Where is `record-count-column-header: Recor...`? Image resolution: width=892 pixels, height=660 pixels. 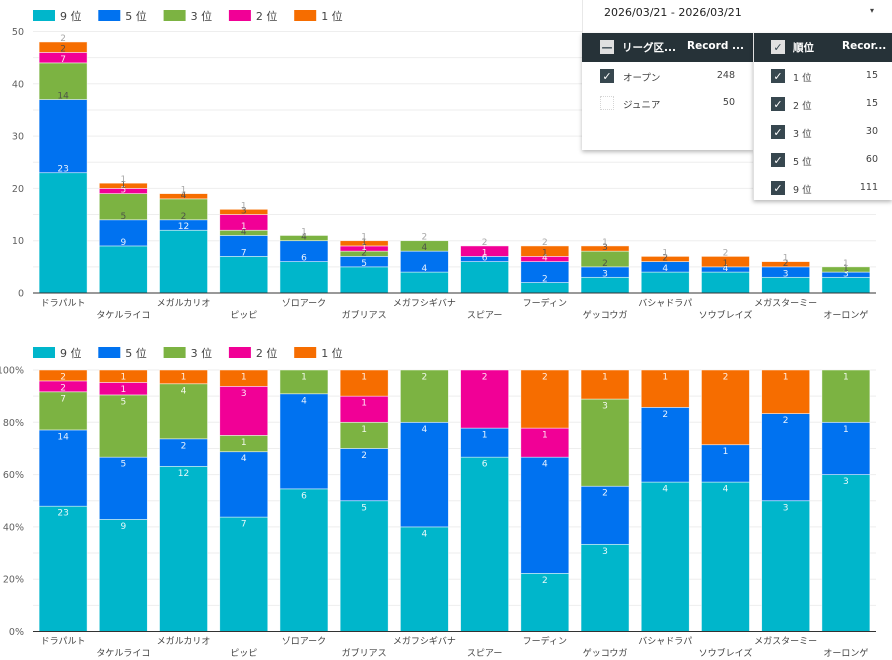 record-count-column-header: Recor... is located at coordinates (864, 46).